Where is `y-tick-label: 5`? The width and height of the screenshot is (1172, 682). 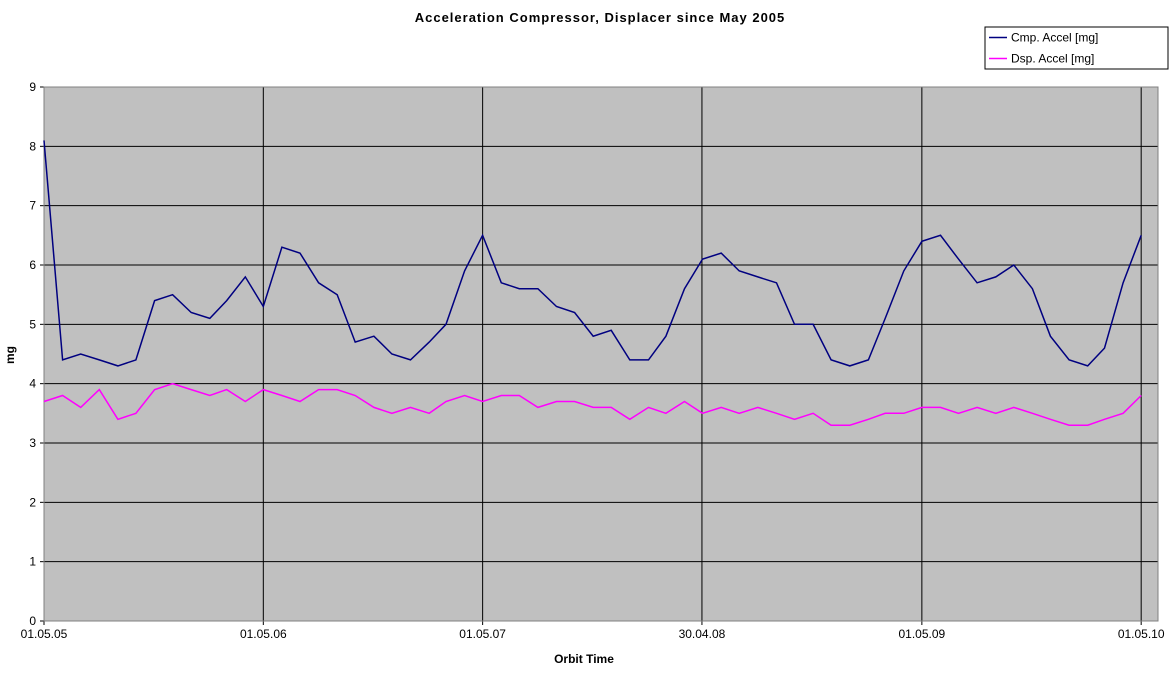 y-tick-label: 5 is located at coordinates (32, 324).